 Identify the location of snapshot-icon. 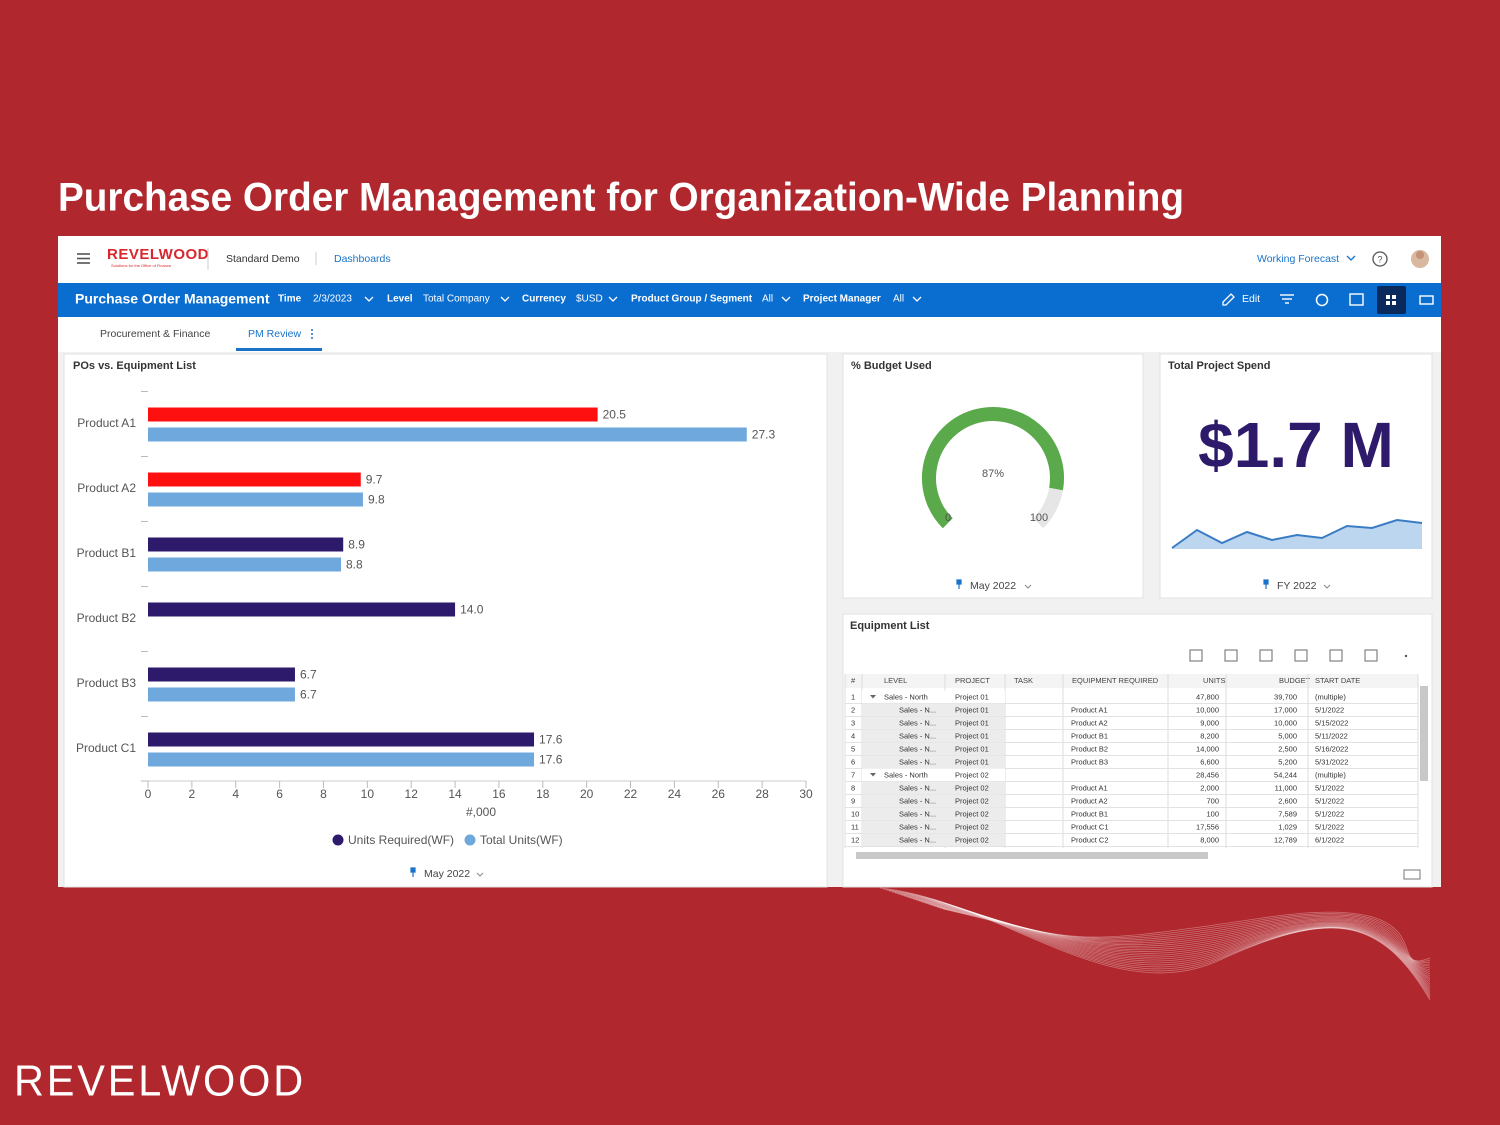
(1356, 299).